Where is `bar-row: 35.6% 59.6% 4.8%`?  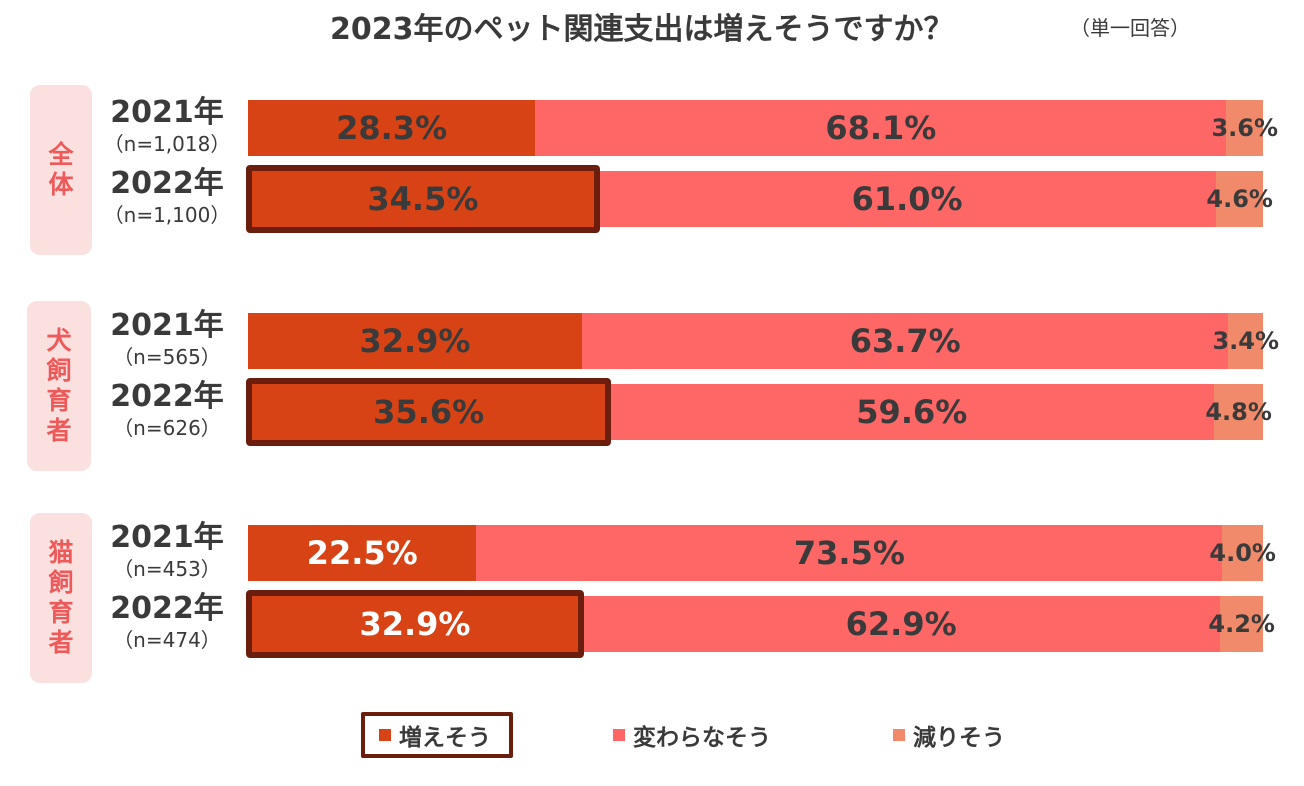 bar-row: 35.6% 59.6% 4.8% is located at coordinates (760, 412).